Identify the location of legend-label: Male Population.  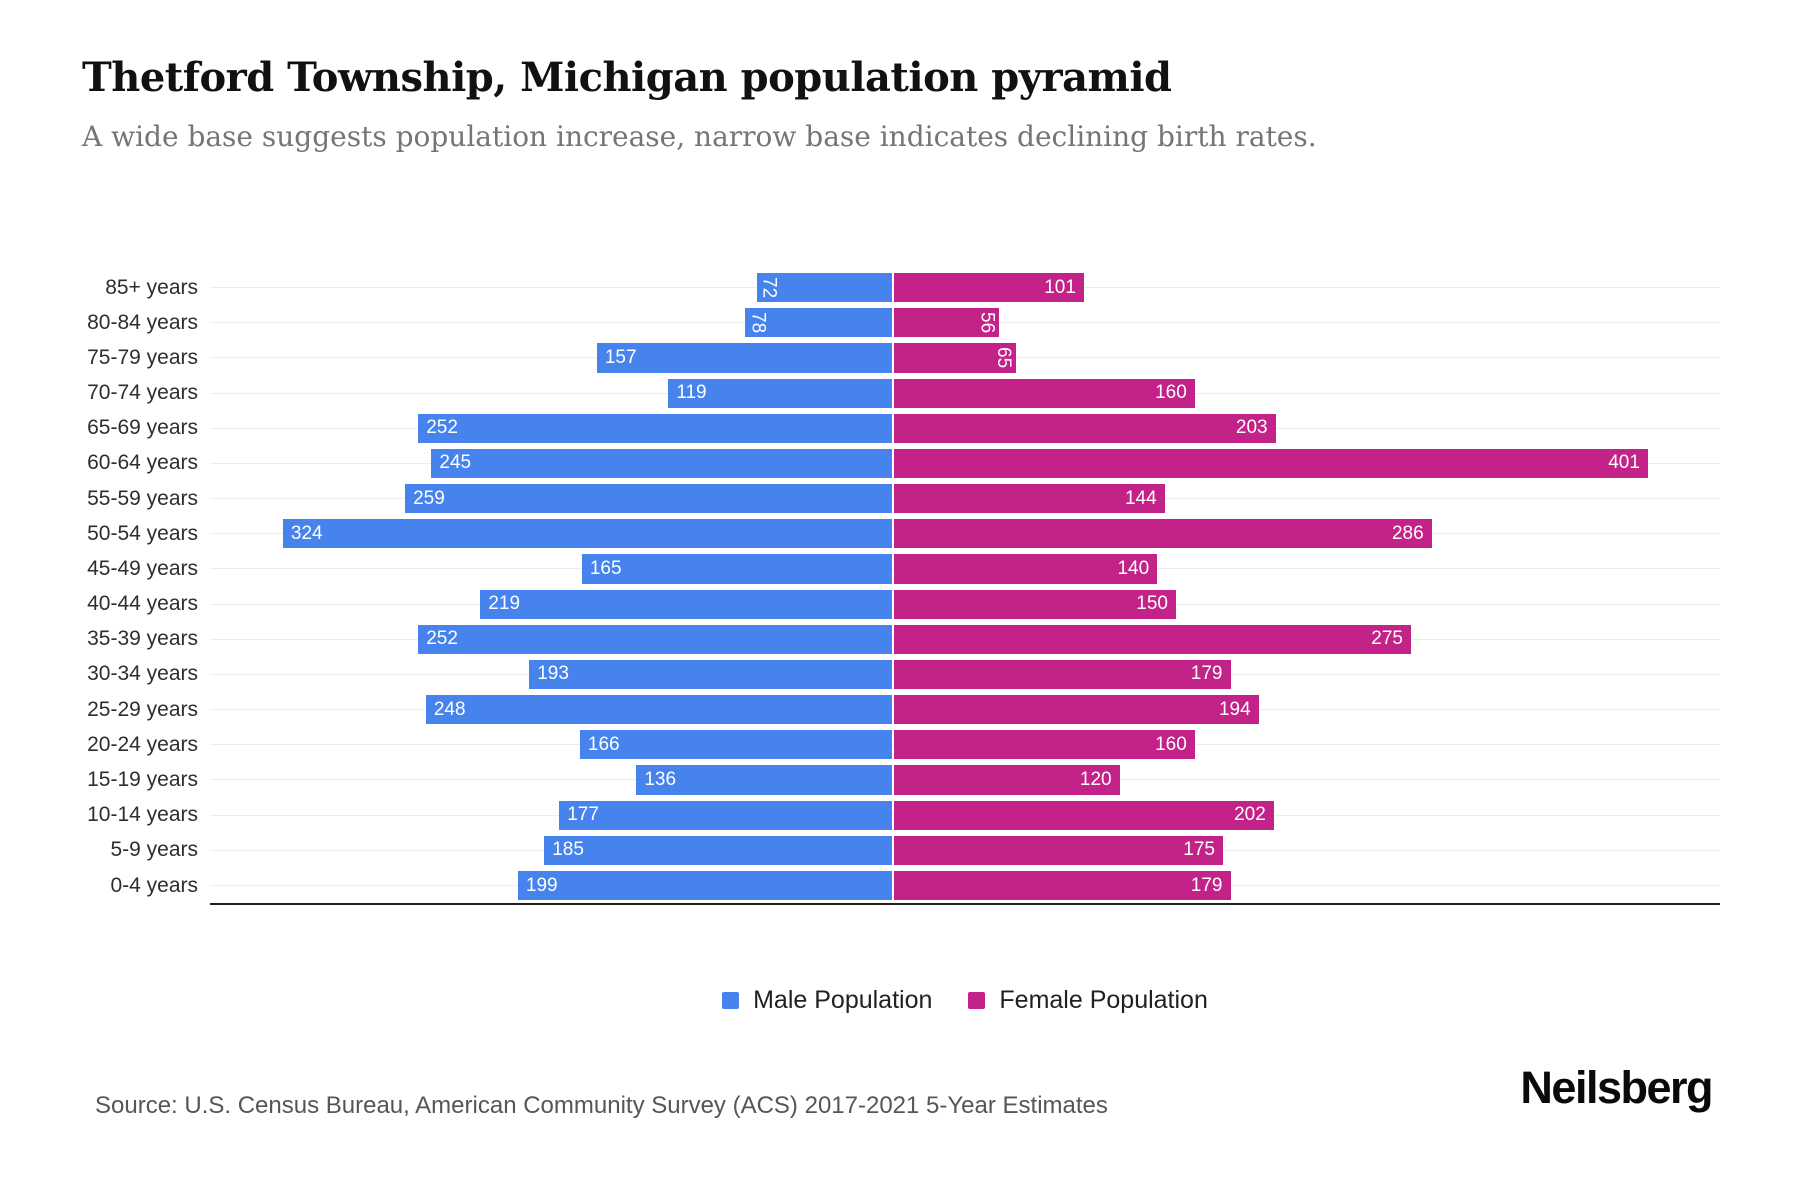
(843, 1000).